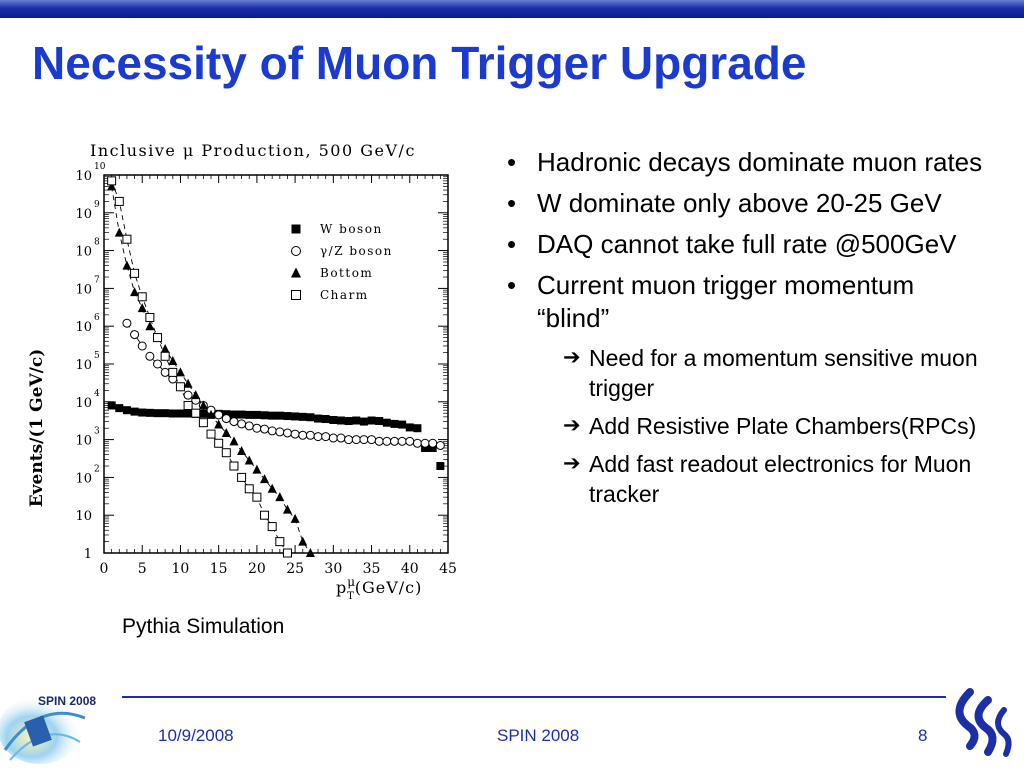 This screenshot has width=1024, height=773. What do you see at coordinates (253, 150) in the screenshot?
I see `chart-title: Inclusive μ Production, 500 GeV/c` at bounding box center [253, 150].